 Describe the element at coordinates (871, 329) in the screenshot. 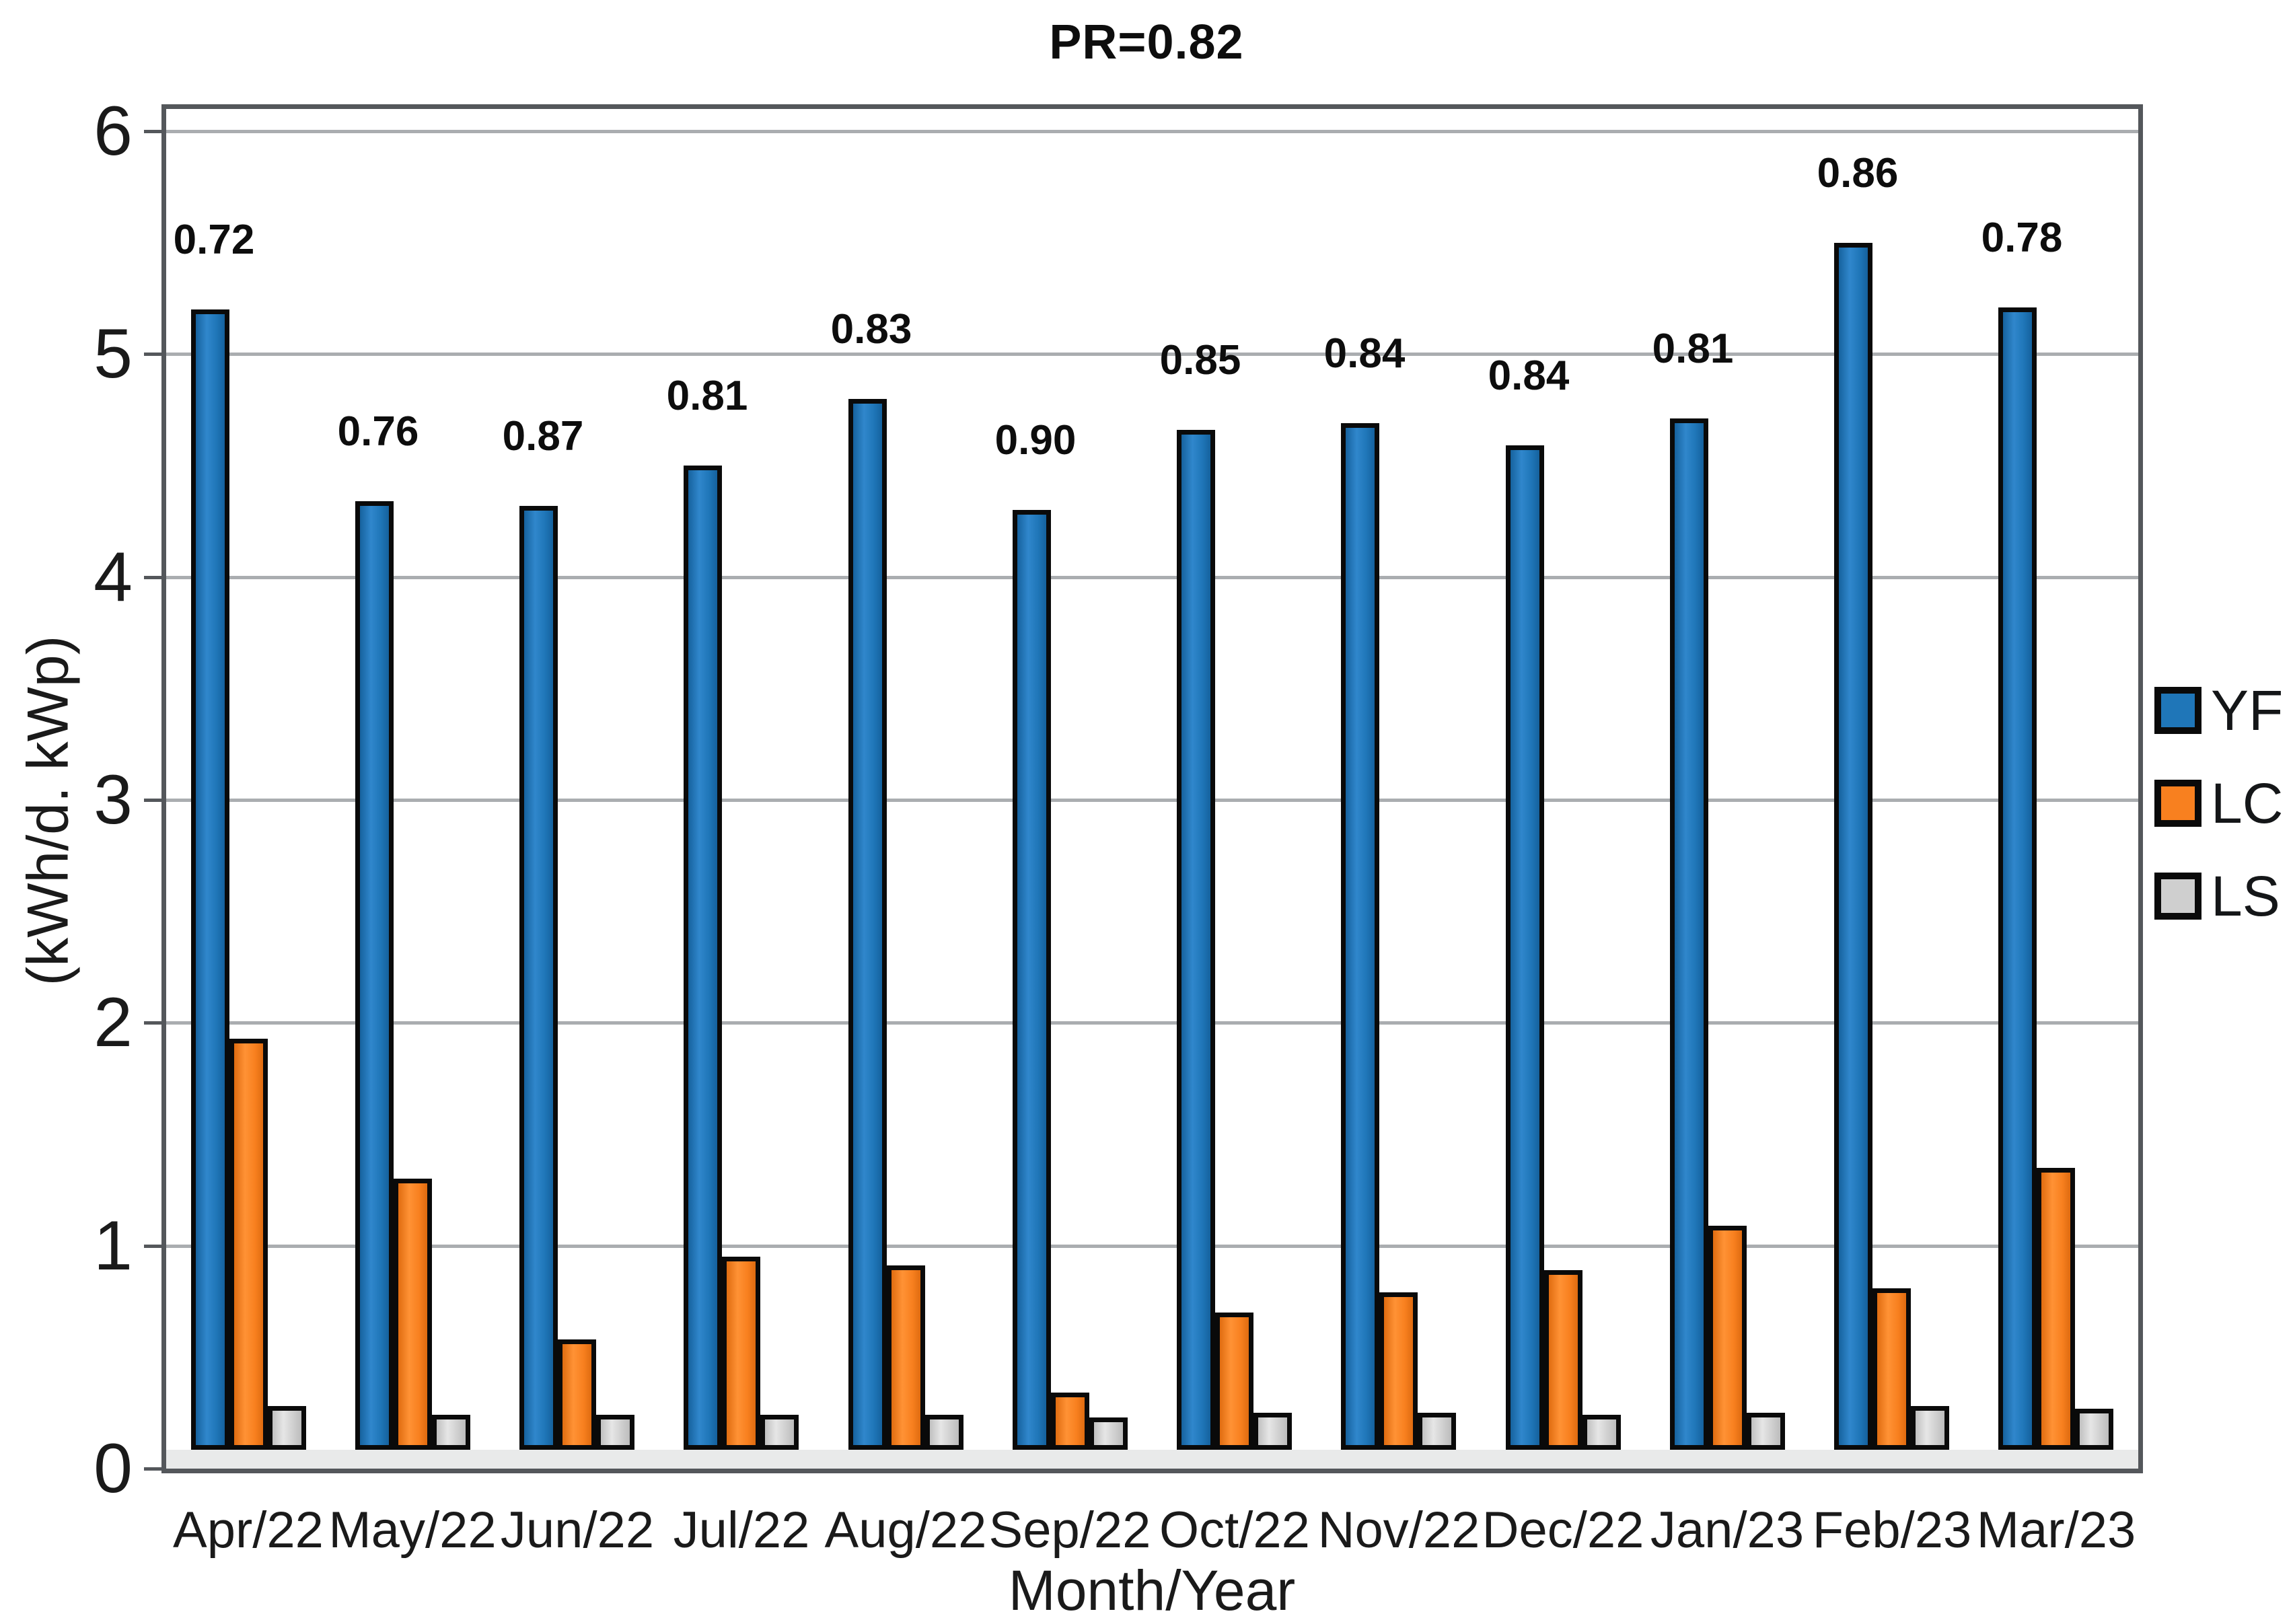

I see `pr-data-label-aug-22: 0.83` at that location.